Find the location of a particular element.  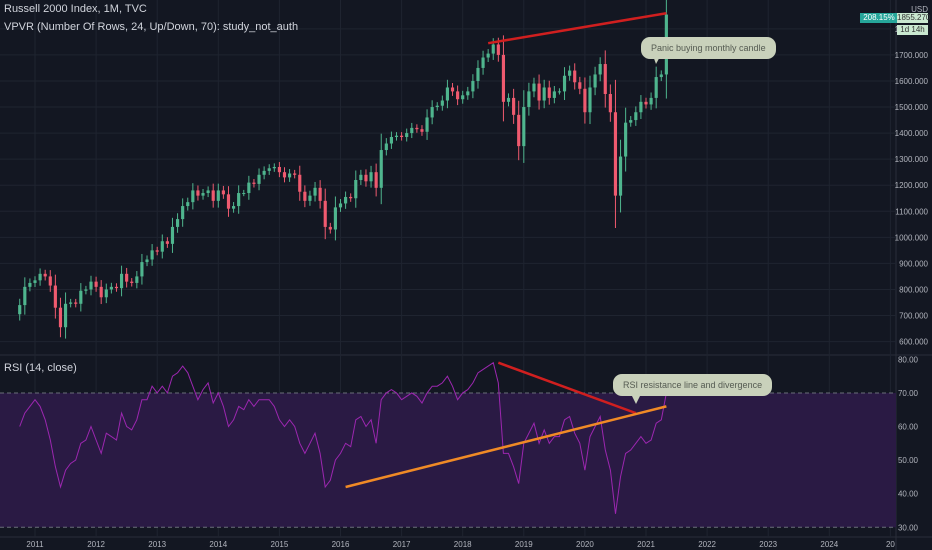

time-remaining-badge: 1d 14h is located at coordinates (912, 30).